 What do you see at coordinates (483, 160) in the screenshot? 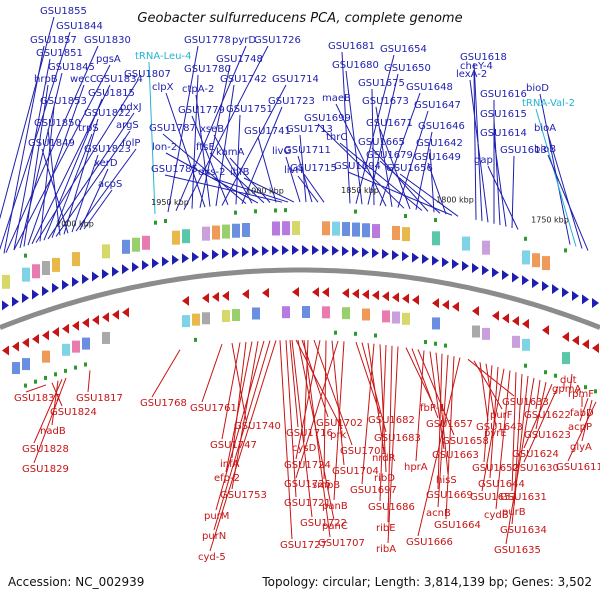
I see `forward-gene-label: gap` at bounding box center [483, 160].